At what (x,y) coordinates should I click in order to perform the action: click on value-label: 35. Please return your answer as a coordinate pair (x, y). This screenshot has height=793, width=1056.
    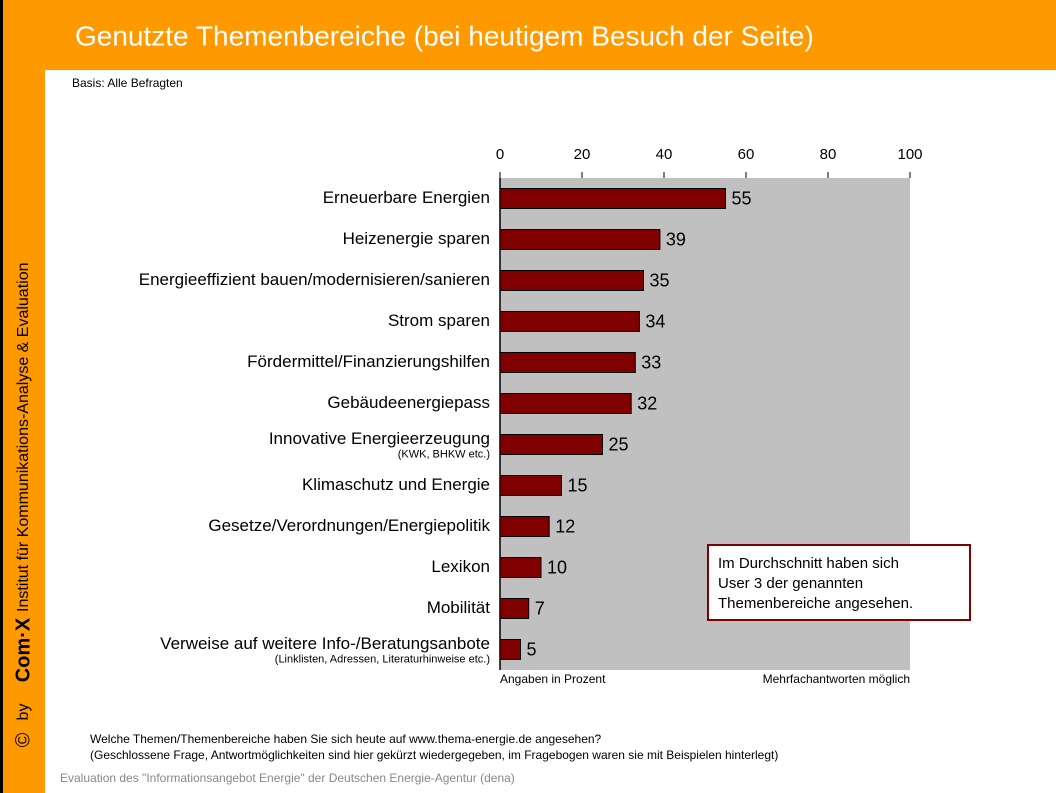
    Looking at the image, I should click on (660, 280).